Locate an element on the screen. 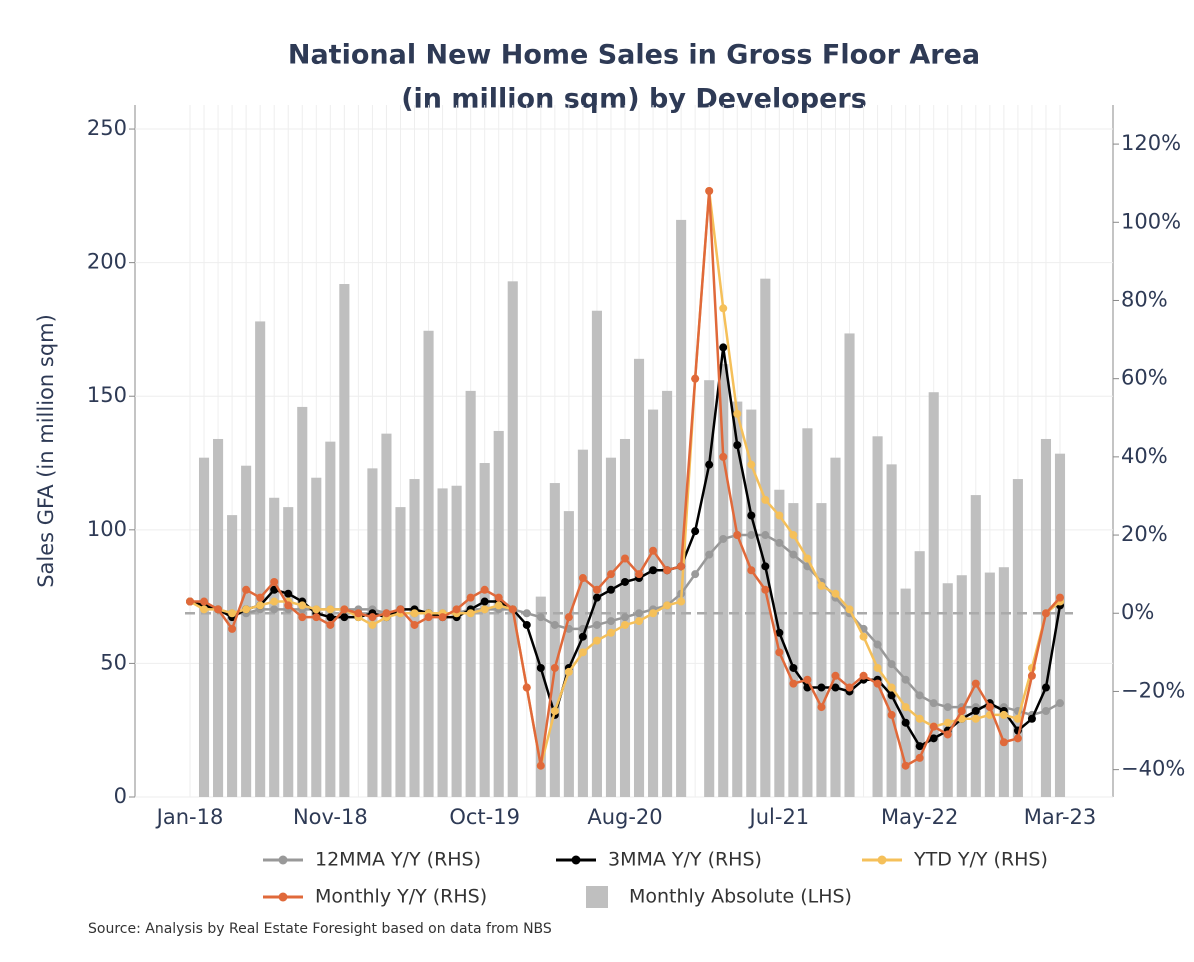 This screenshot has height=962, width=1194. y-tick-label: 0 is located at coordinates (120, 796).